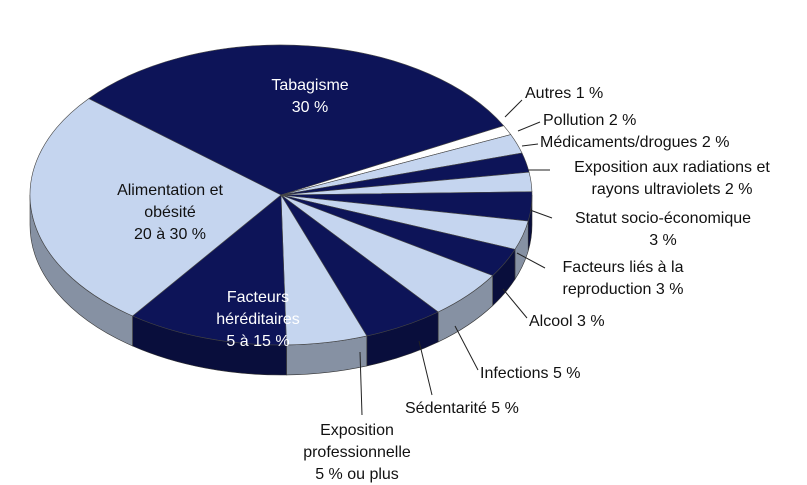 This screenshot has height=485, width=807. What do you see at coordinates (170, 201) in the screenshot?
I see `category-label: Alimentation et obésité` at bounding box center [170, 201].